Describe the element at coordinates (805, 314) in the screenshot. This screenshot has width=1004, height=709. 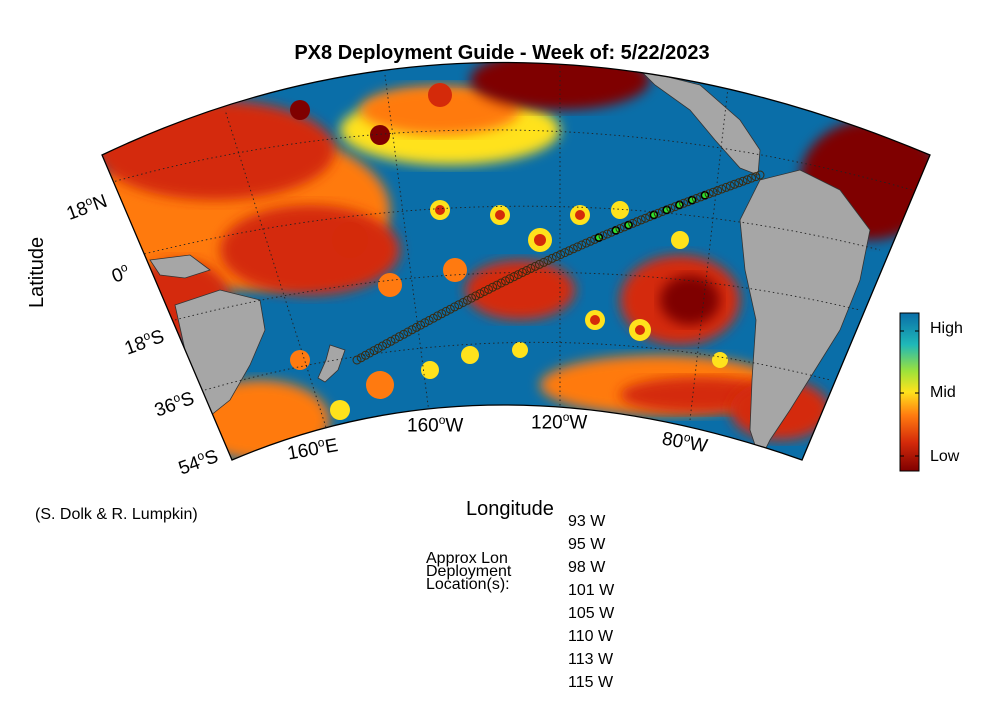
I see `land-south-america` at that location.